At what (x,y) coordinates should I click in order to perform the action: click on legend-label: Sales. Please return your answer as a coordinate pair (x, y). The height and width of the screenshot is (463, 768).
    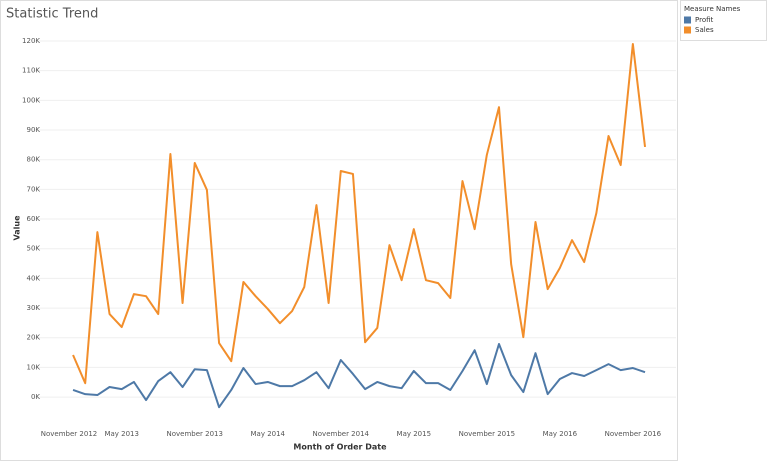
    Looking at the image, I should click on (704, 30).